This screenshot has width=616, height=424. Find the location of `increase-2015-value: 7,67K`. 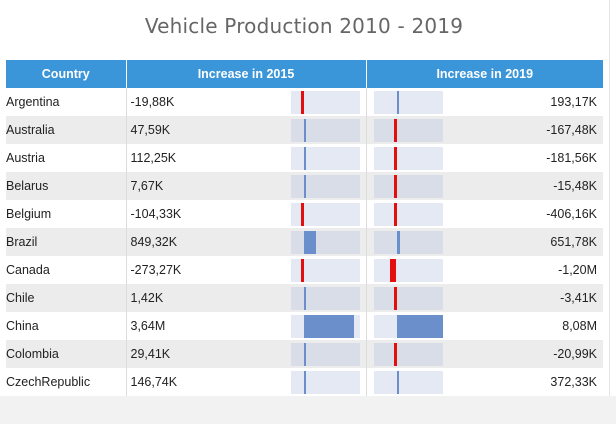

increase-2015-value: 7,67K is located at coordinates (147, 186).